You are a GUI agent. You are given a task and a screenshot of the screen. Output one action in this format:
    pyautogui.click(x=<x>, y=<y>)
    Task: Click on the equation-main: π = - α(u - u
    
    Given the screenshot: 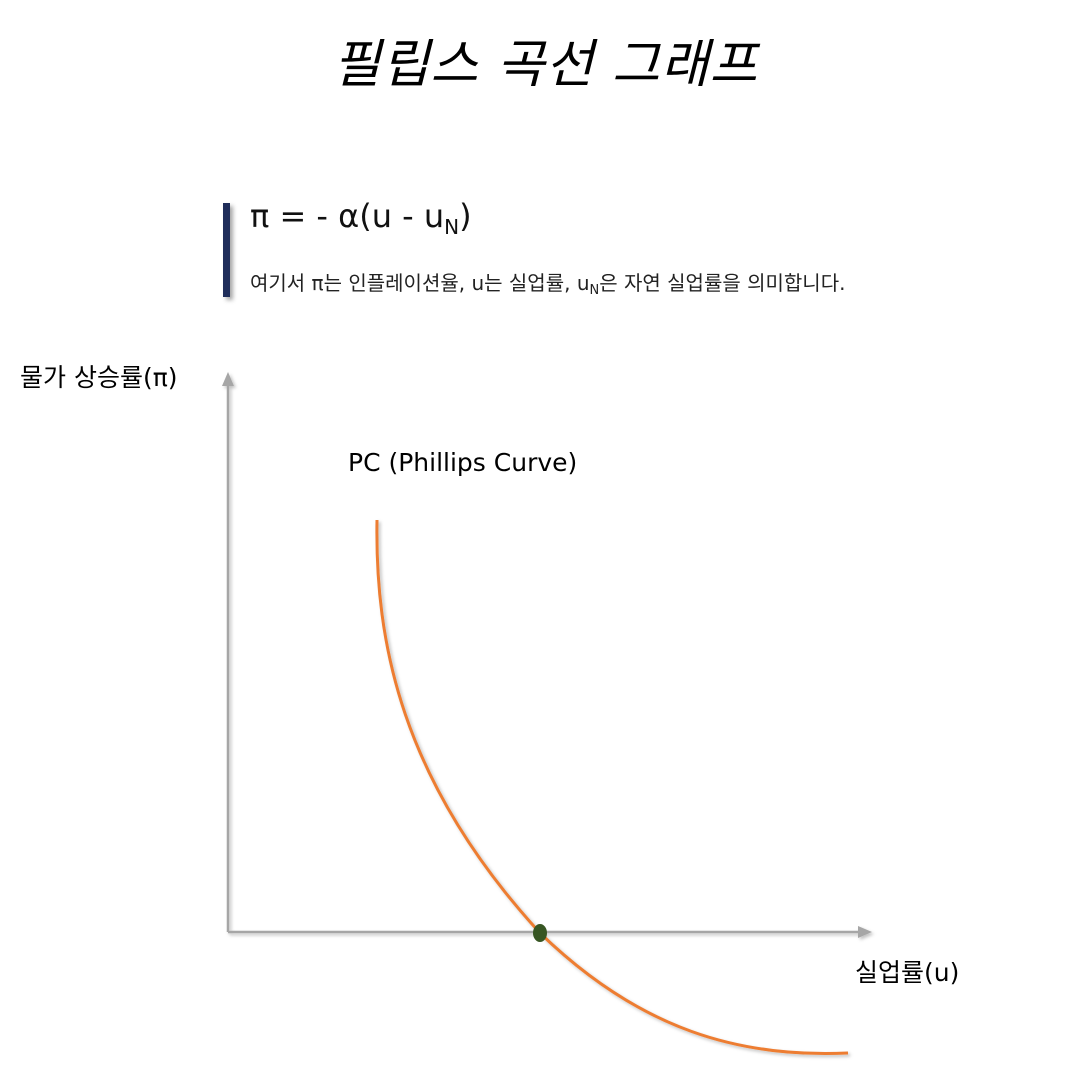 What is the action you would take?
    pyautogui.click(x=347, y=216)
    